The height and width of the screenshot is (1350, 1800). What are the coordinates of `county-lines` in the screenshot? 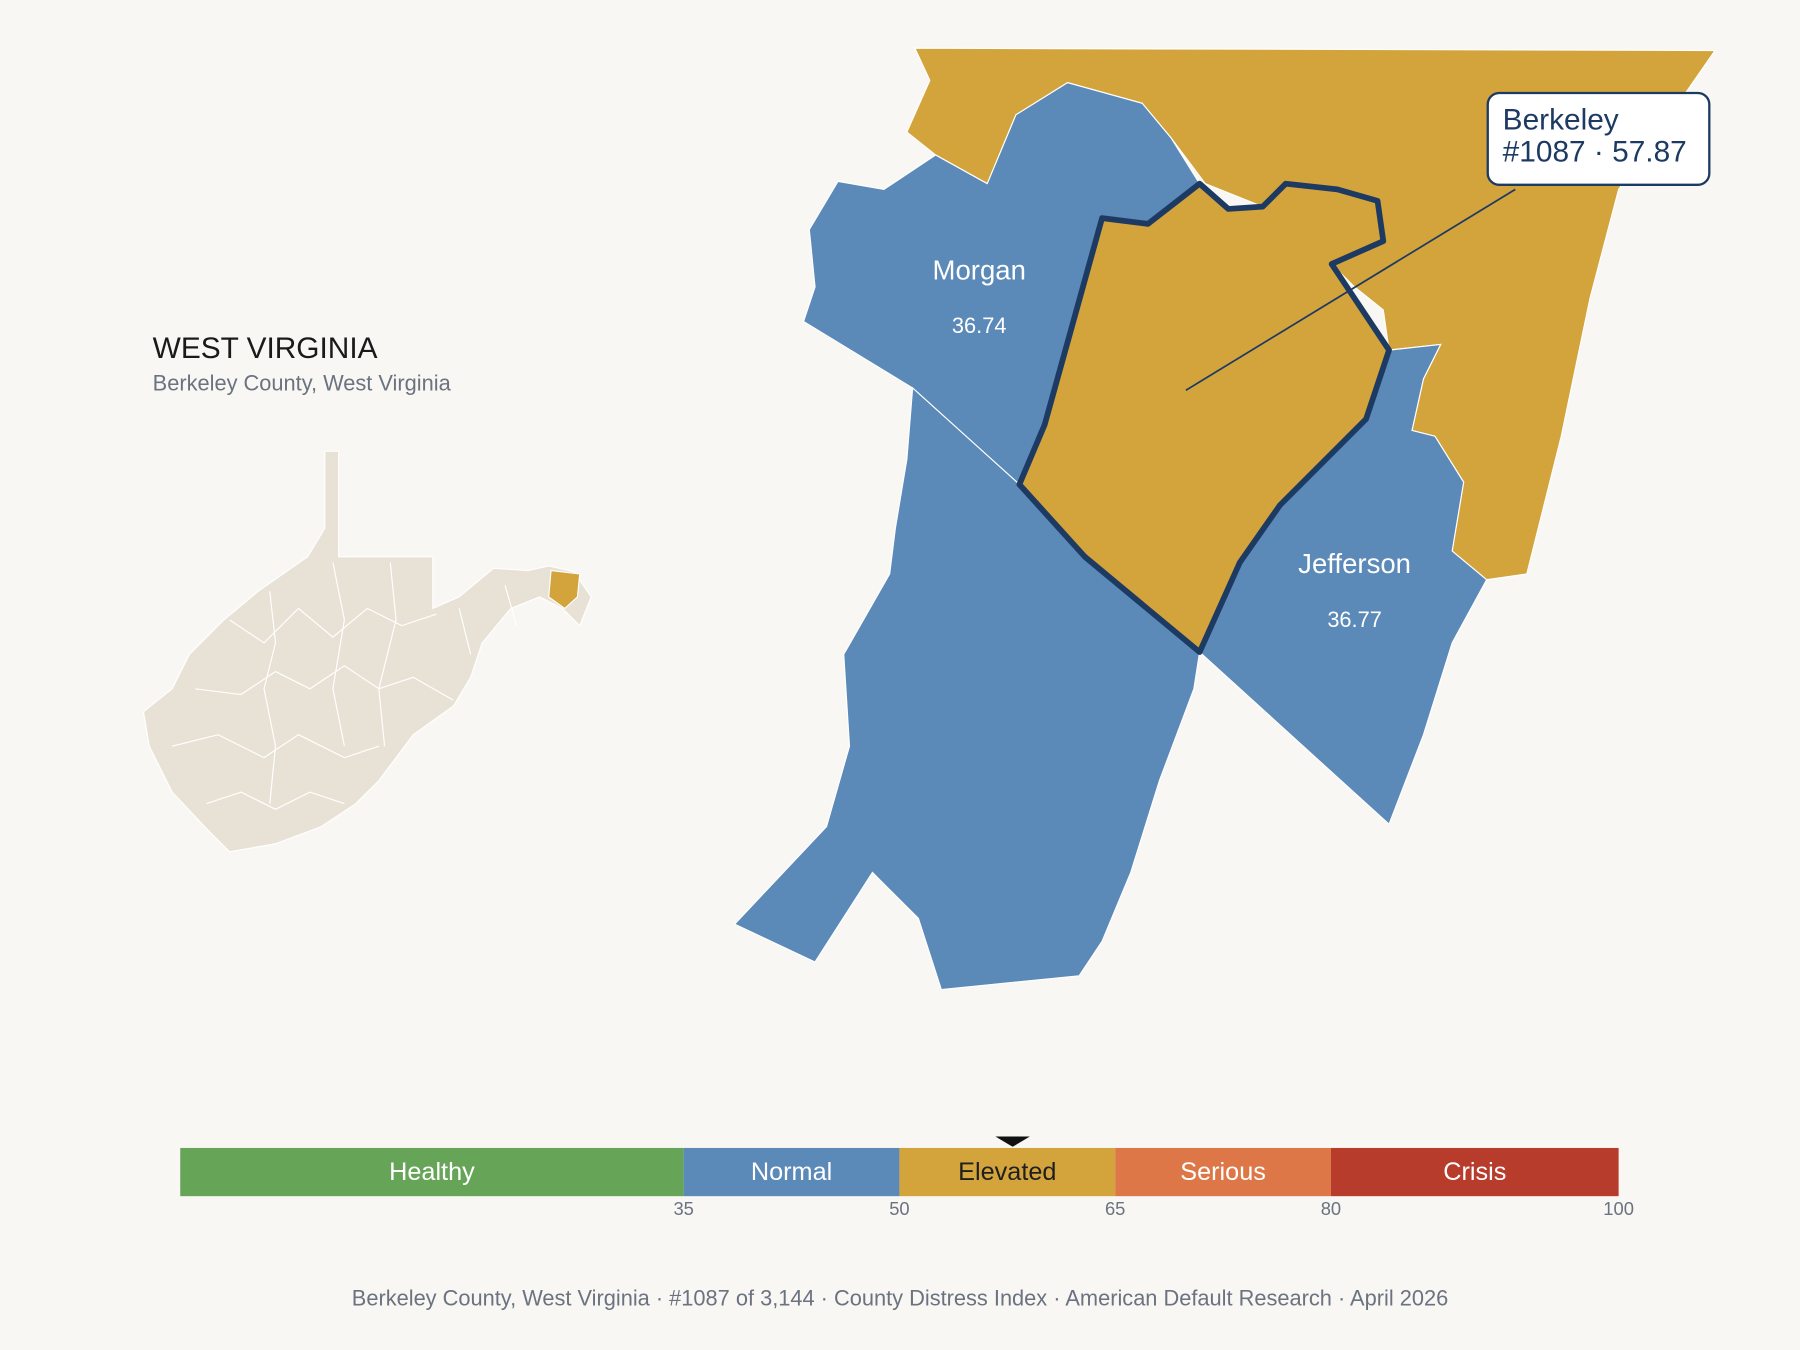 It's located at (345, 686).